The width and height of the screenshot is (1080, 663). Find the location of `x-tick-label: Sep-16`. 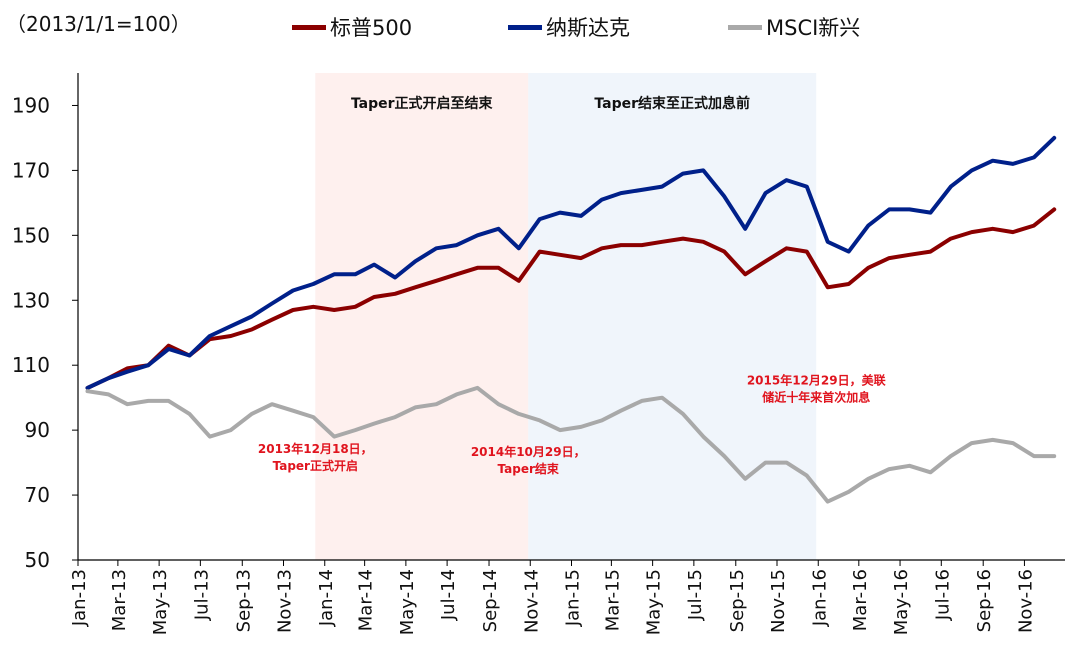

x-tick-label: Sep-16 is located at coordinates (984, 600).